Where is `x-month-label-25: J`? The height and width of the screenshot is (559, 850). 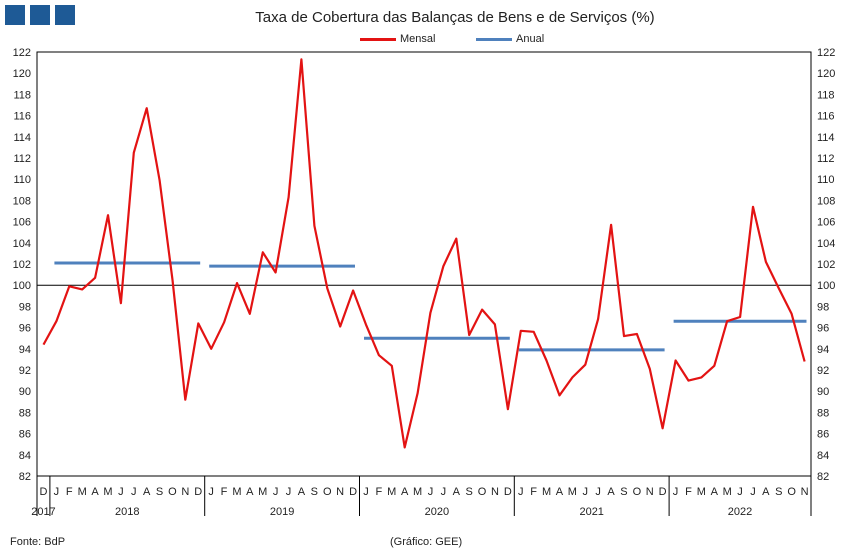
x-month-label-25: J is located at coordinates (366, 492).